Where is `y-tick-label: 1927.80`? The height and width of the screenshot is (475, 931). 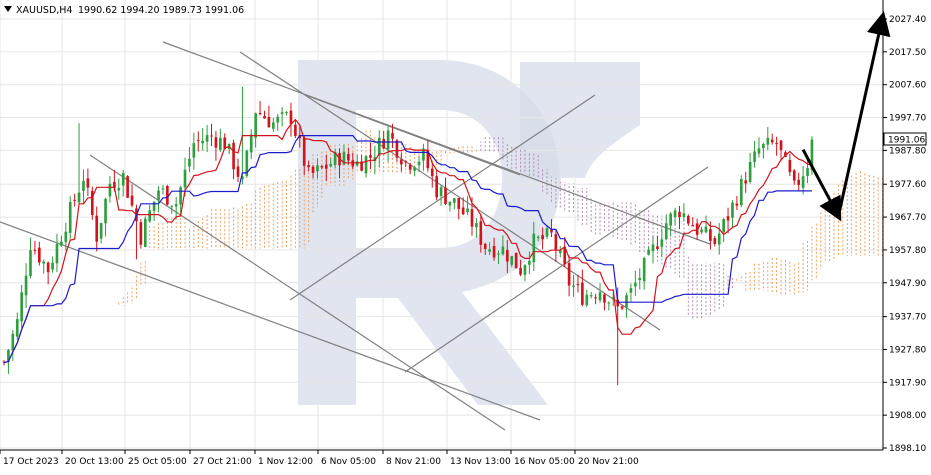
y-tick-label: 1927.80 is located at coordinates (907, 350).